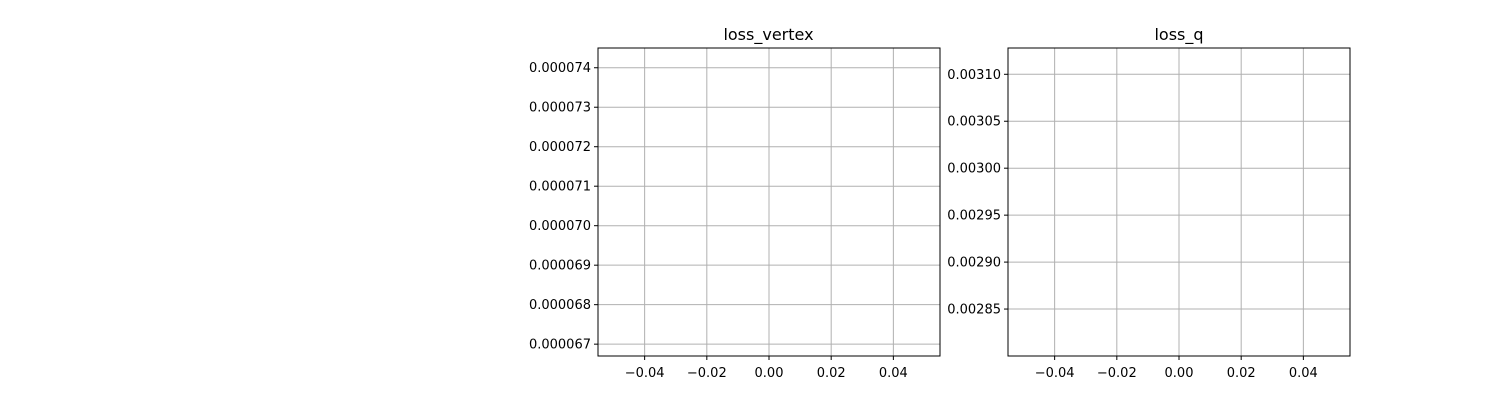 The width and height of the screenshot is (1500, 400). What do you see at coordinates (560, 147) in the screenshot?
I see `y-tick-label: 0.000072` at bounding box center [560, 147].